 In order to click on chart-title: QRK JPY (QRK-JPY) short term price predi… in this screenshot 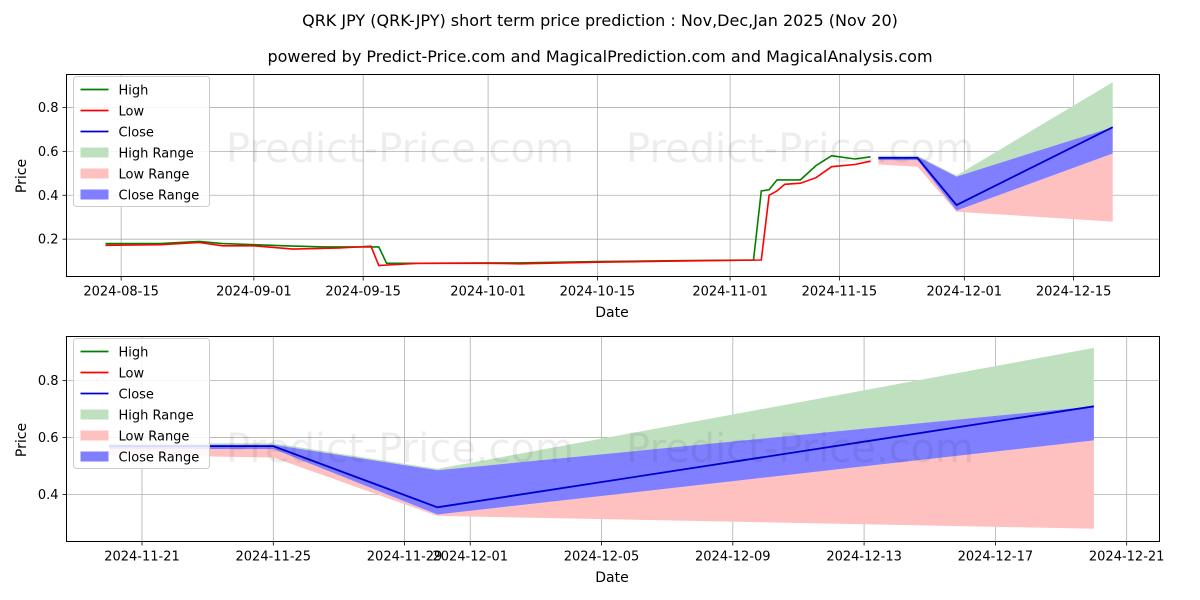, I will do `click(600, 20)`.